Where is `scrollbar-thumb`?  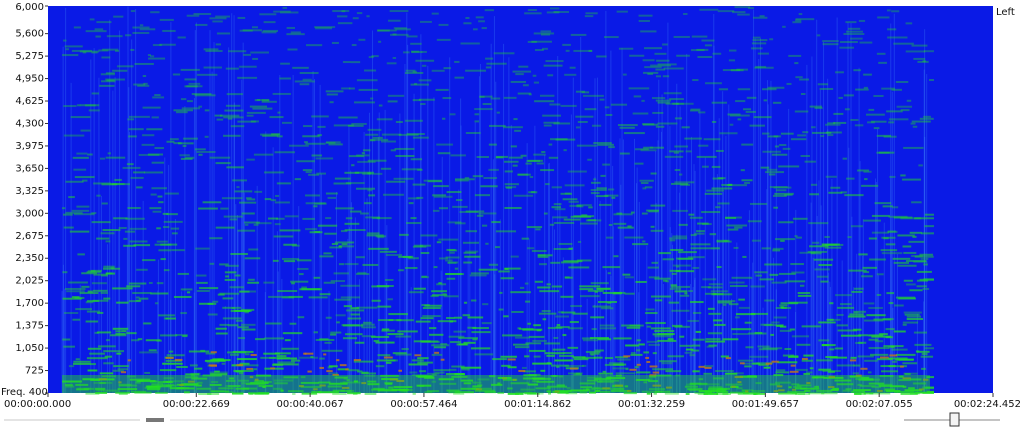
scrollbar-thumb is located at coordinates (155, 420).